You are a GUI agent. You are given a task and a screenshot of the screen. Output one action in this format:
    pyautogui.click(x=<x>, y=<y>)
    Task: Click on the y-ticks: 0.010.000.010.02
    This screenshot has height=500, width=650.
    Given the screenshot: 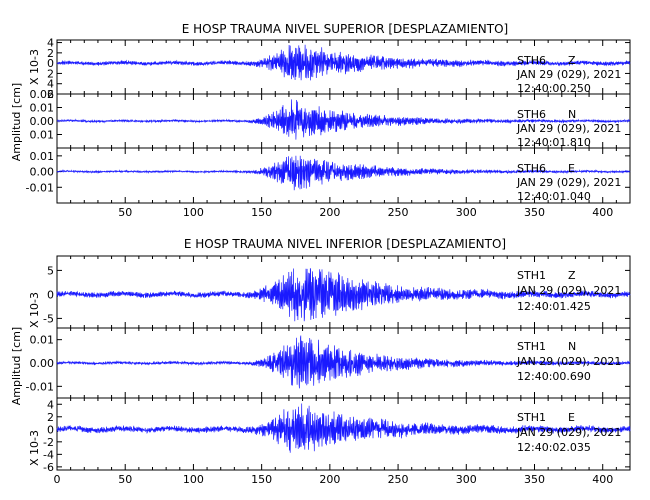 What is the action you would take?
    pyautogui.click(x=330, y=115)
    